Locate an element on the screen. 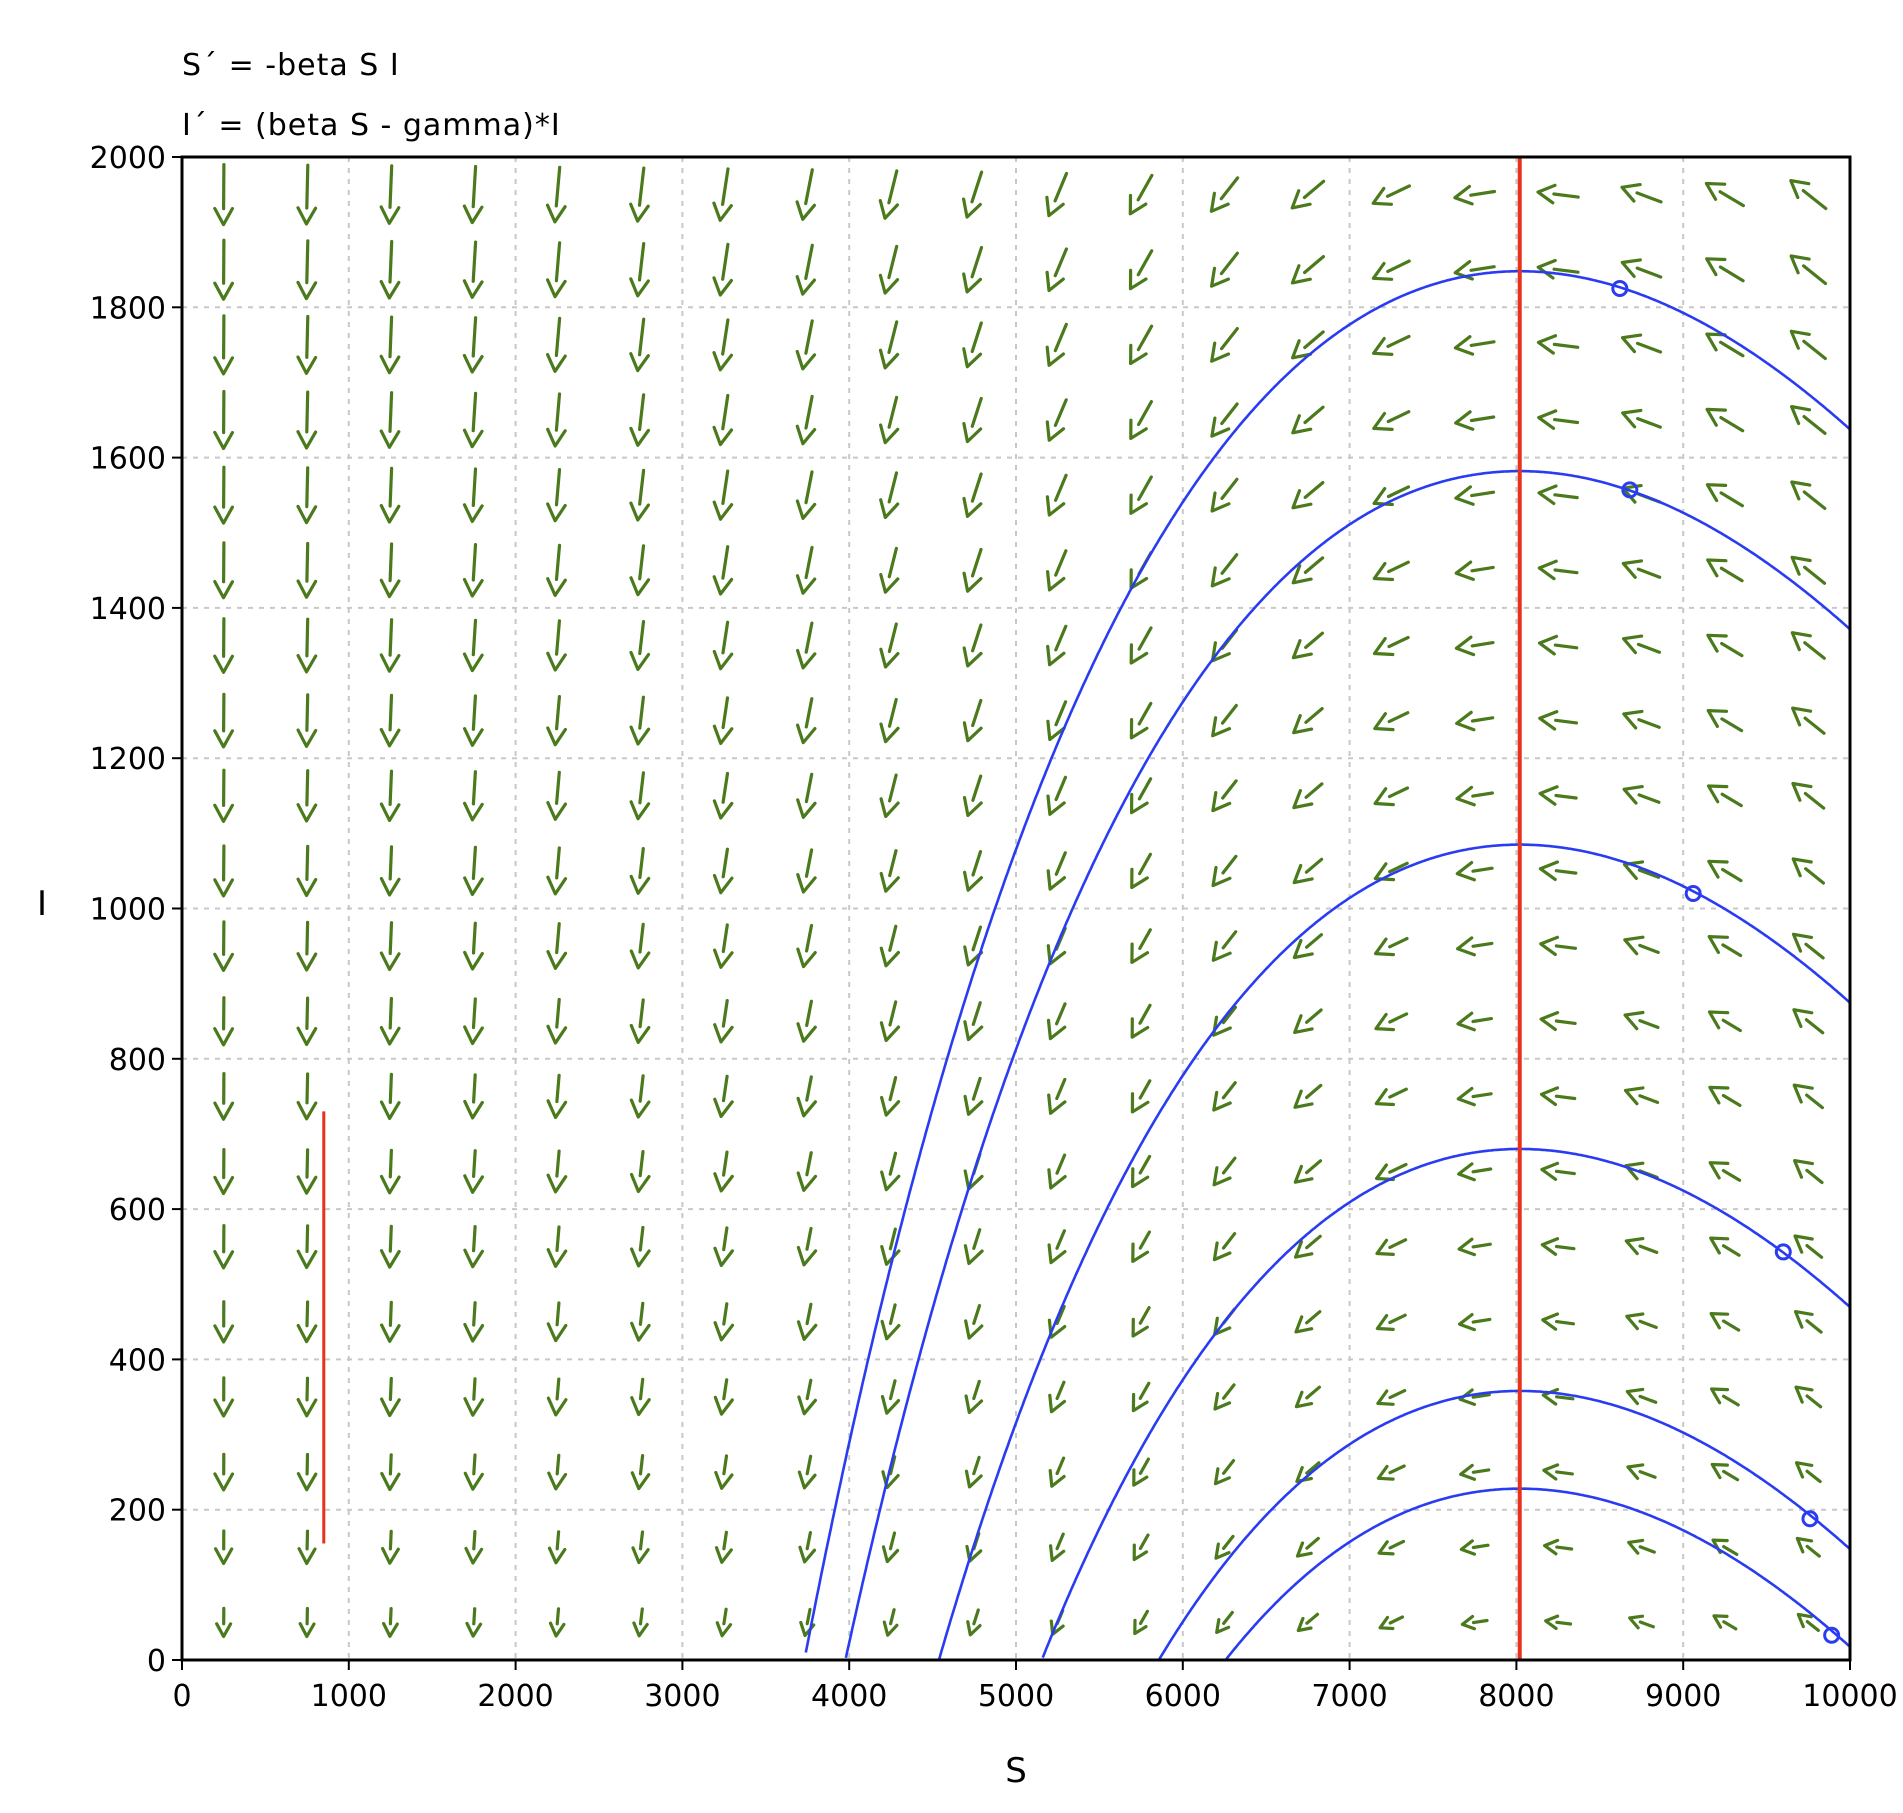  x-tick-label: 1000 is located at coordinates (349, 1696).